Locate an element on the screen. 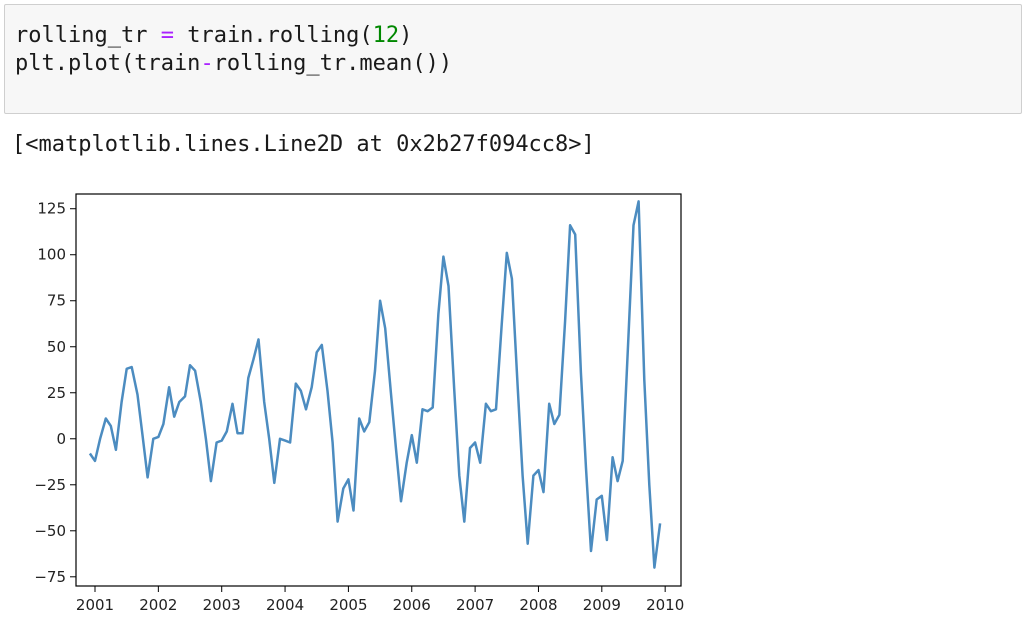  code-minus-operator: - is located at coordinates (207, 63).